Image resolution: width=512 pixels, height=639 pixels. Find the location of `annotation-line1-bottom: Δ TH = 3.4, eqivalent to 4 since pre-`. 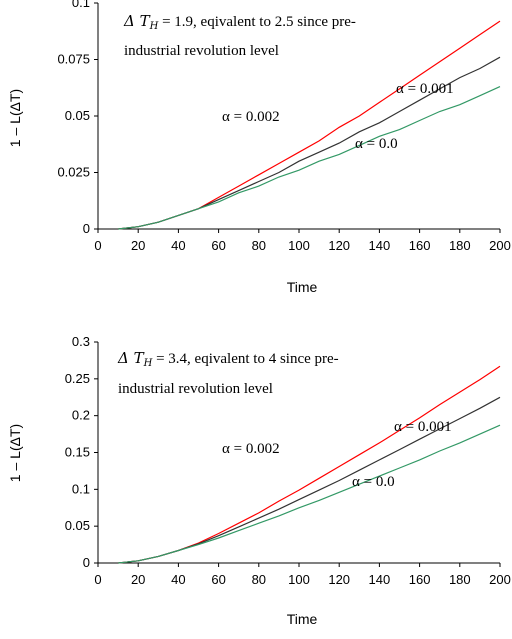

annotation-line1-bottom: Δ TH = 3.4, eqivalent to 4 since pre- is located at coordinates (228, 359).